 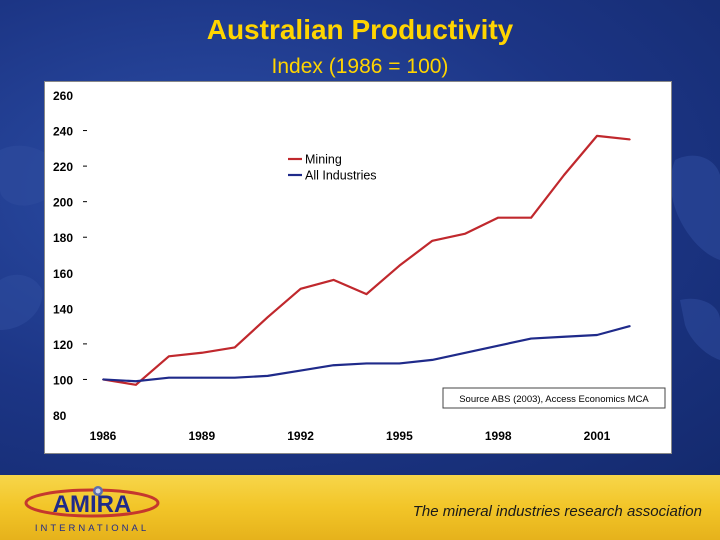 I want to click on x-tick-label: 1989, so click(x=201, y=436).